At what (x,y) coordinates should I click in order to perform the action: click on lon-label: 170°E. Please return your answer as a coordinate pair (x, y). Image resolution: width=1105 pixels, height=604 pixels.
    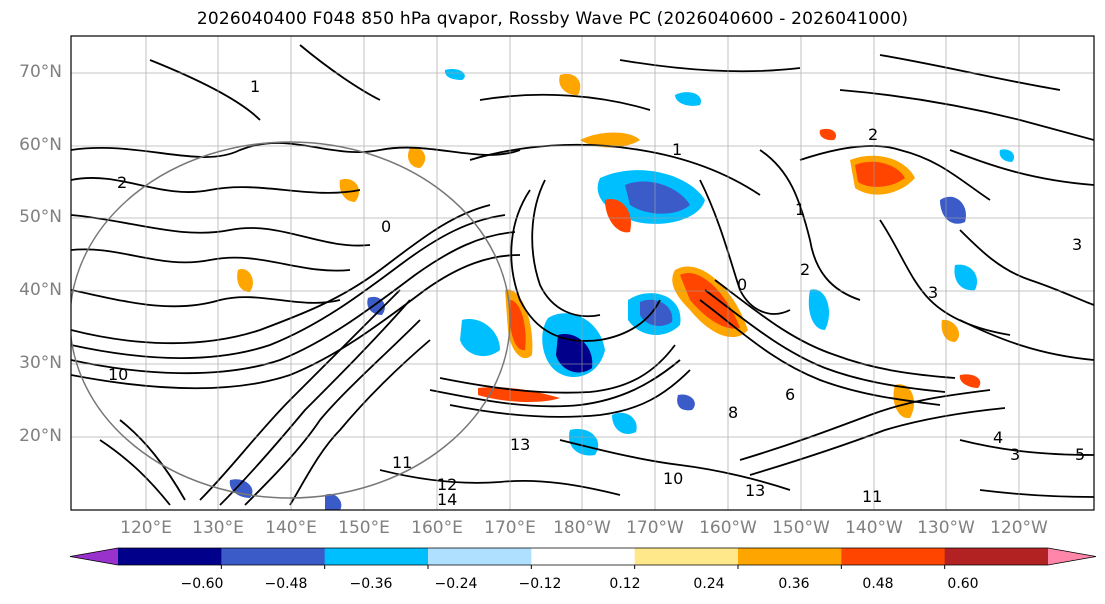
    Looking at the image, I should click on (510, 528).